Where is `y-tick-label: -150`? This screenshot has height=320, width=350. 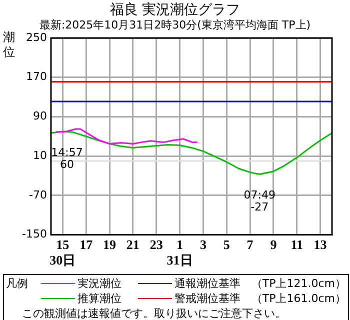
y-tick-label: -150 is located at coordinates (34, 234).